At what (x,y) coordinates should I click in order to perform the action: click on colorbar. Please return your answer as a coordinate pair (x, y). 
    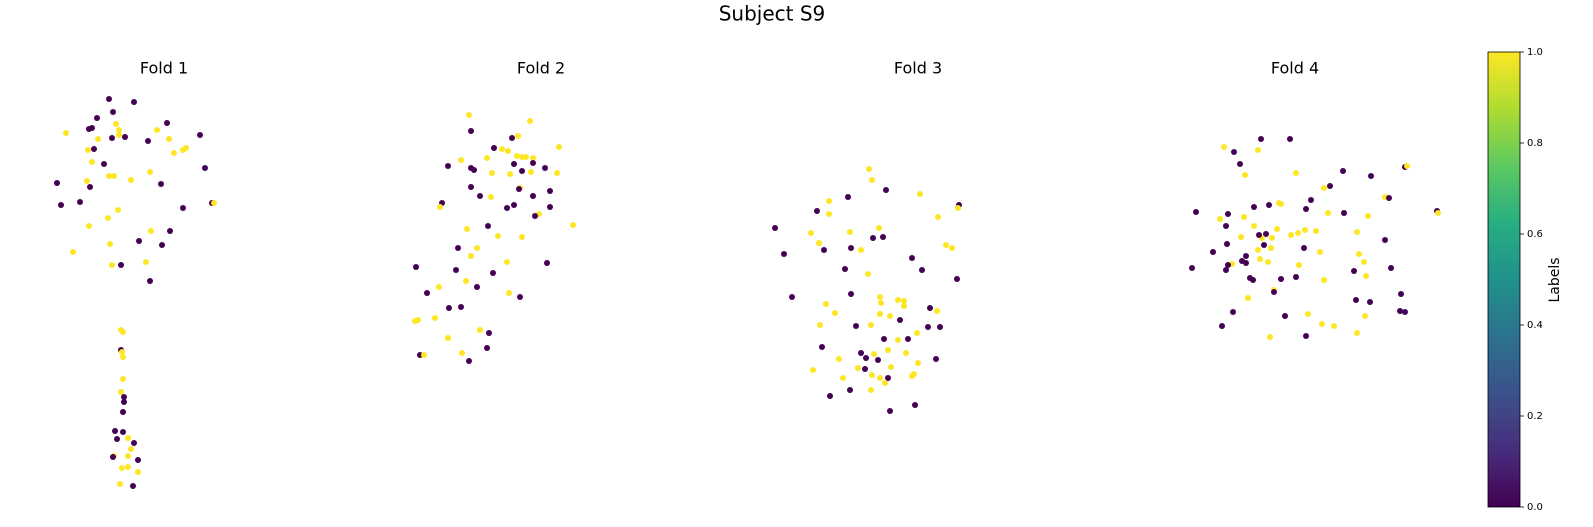
    Looking at the image, I should click on (1504, 279).